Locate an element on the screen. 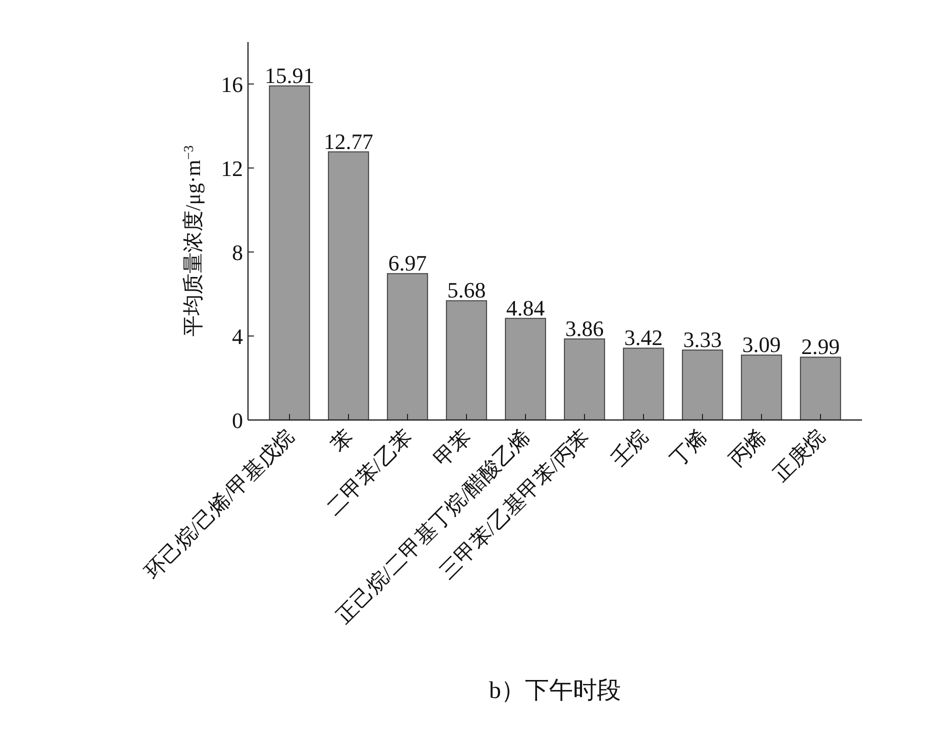  y-tick-label: 16 is located at coordinates (232, 84).